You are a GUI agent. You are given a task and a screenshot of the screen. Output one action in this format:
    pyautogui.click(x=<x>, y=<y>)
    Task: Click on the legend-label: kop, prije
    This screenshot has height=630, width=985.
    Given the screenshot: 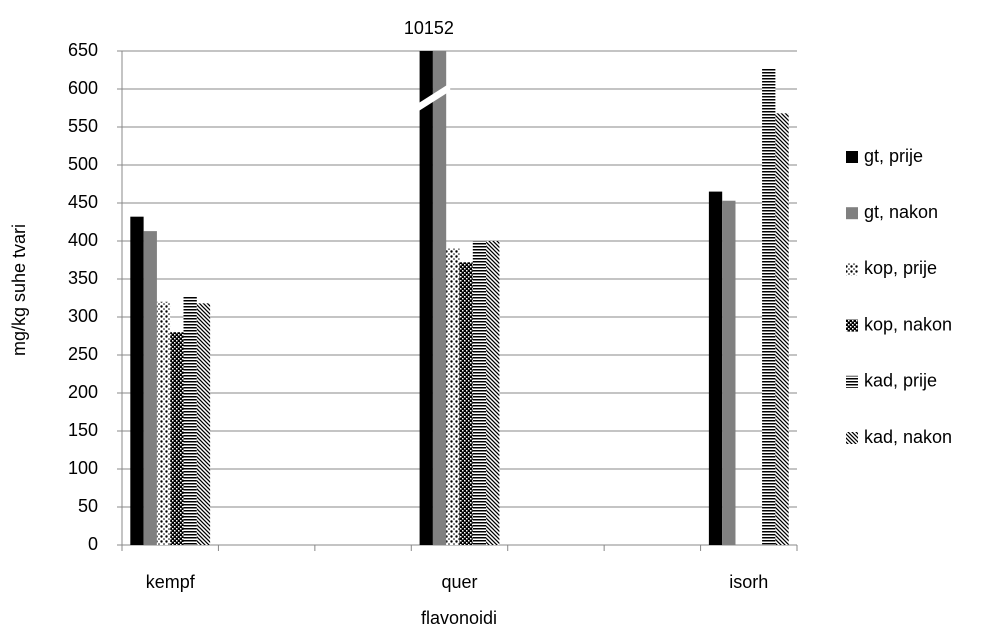 What is the action you would take?
    pyautogui.click(x=900, y=268)
    